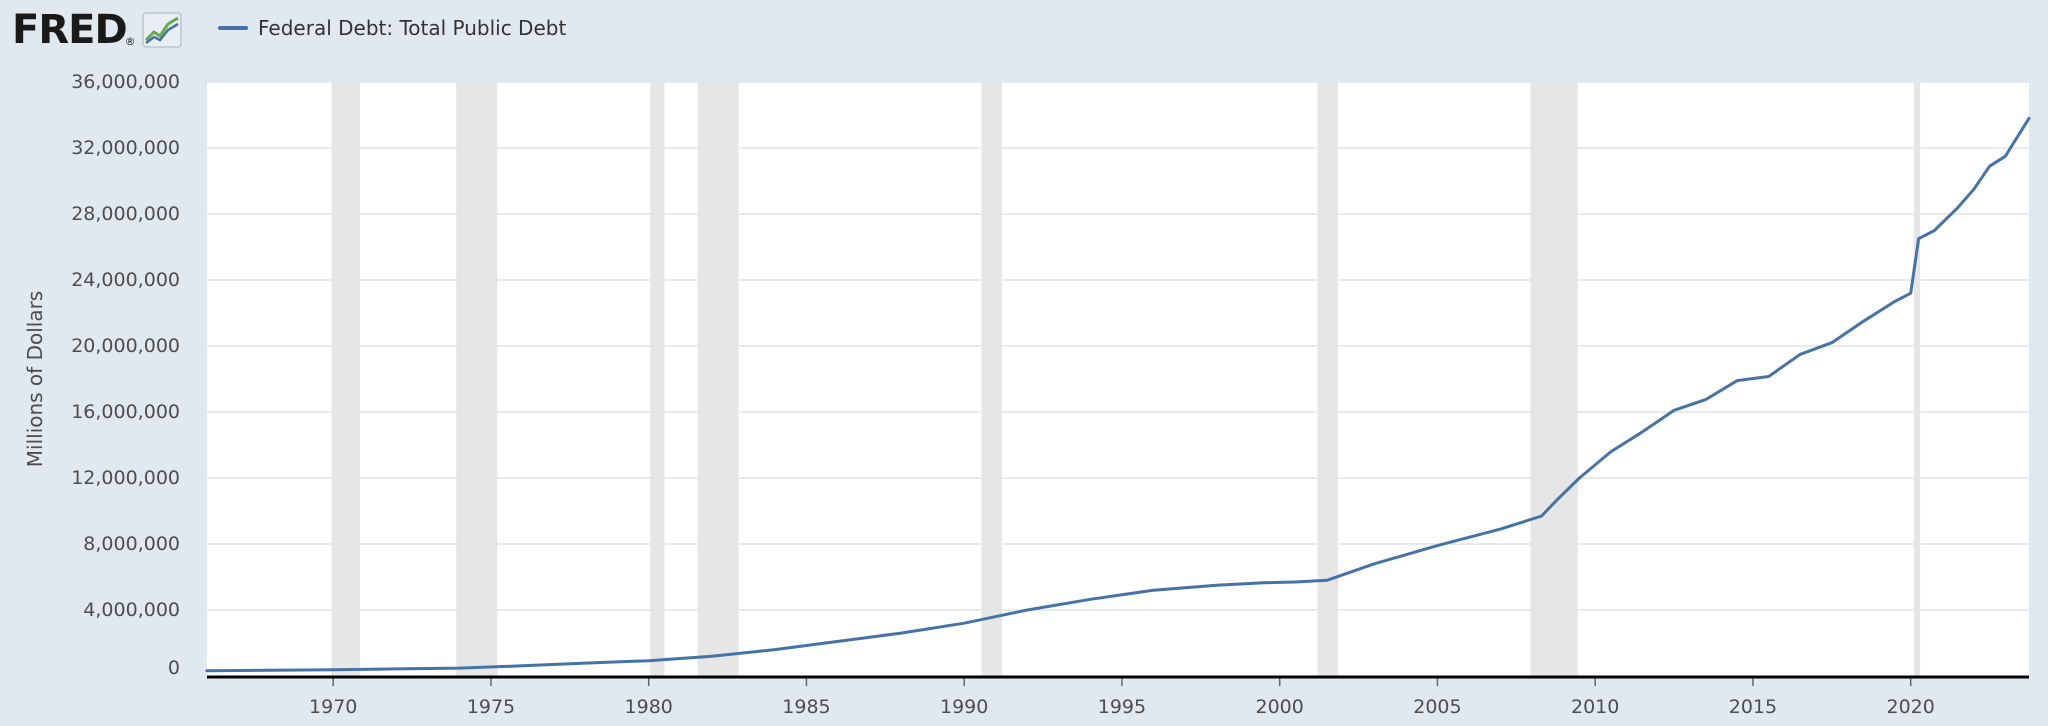  I want to click on y-tick-label: 16,000,000, so click(125, 412).